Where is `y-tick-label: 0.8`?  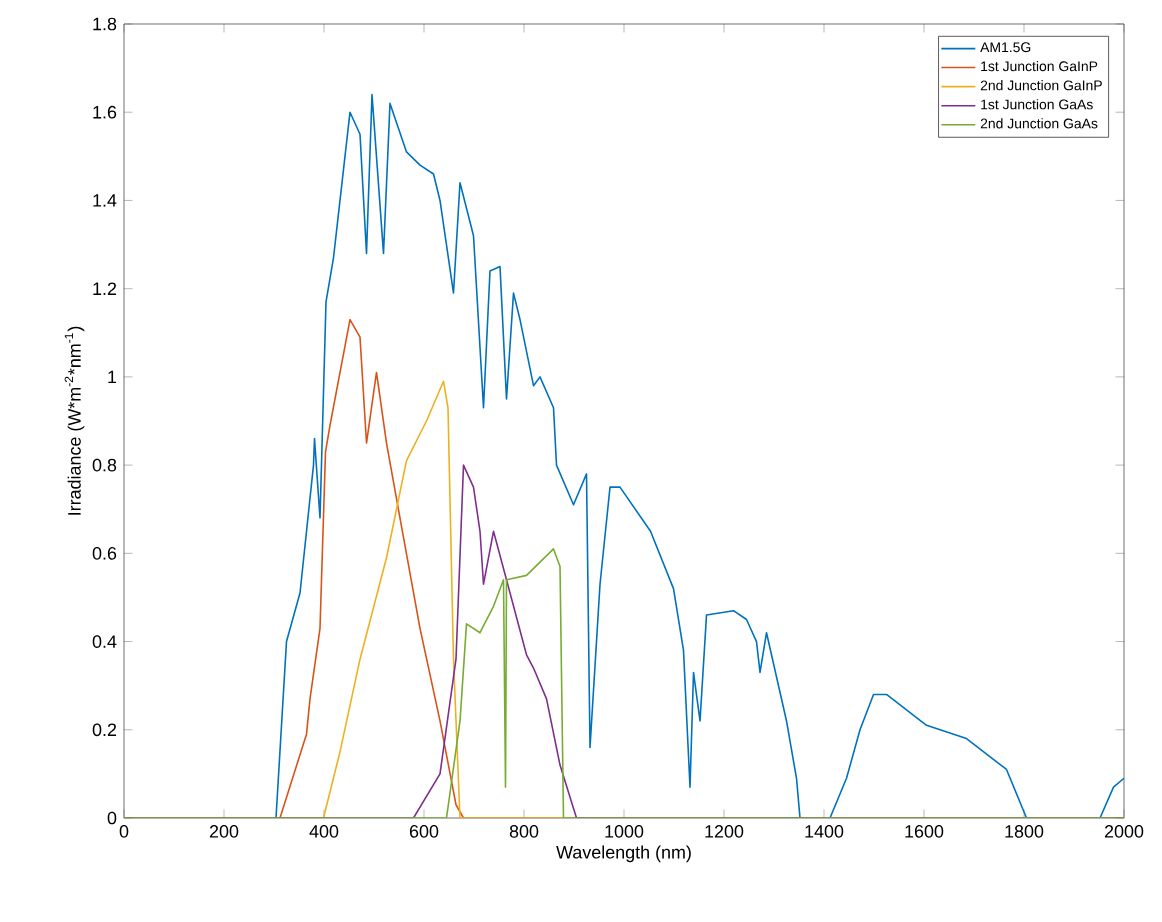 y-tick-label: 0.8 is located at coordinates (104, 465).